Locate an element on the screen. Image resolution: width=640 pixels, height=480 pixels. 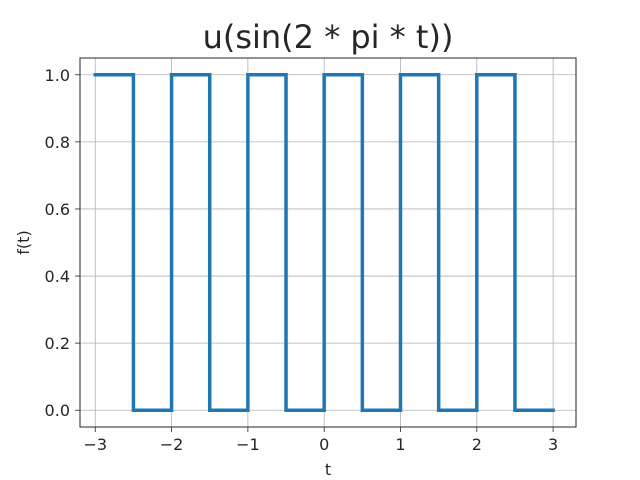
y-tick-label: 0.0 is located at coordinates (57, 410).